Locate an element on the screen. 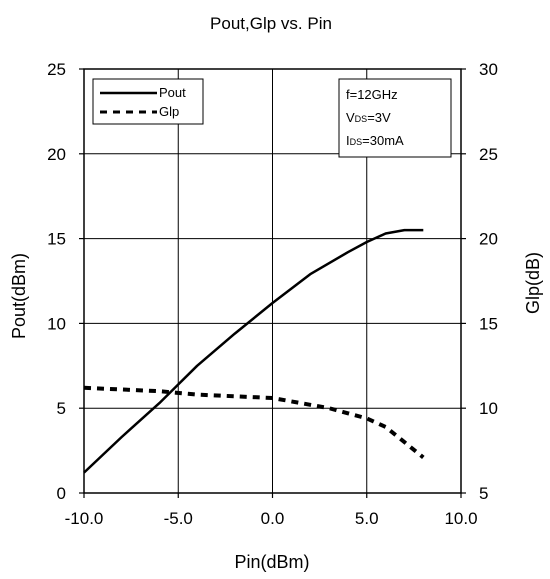 Image resolution: width=550 pixels, height=579 pixels. y2-tick-label: 20 is located at coordinates (488, 239).